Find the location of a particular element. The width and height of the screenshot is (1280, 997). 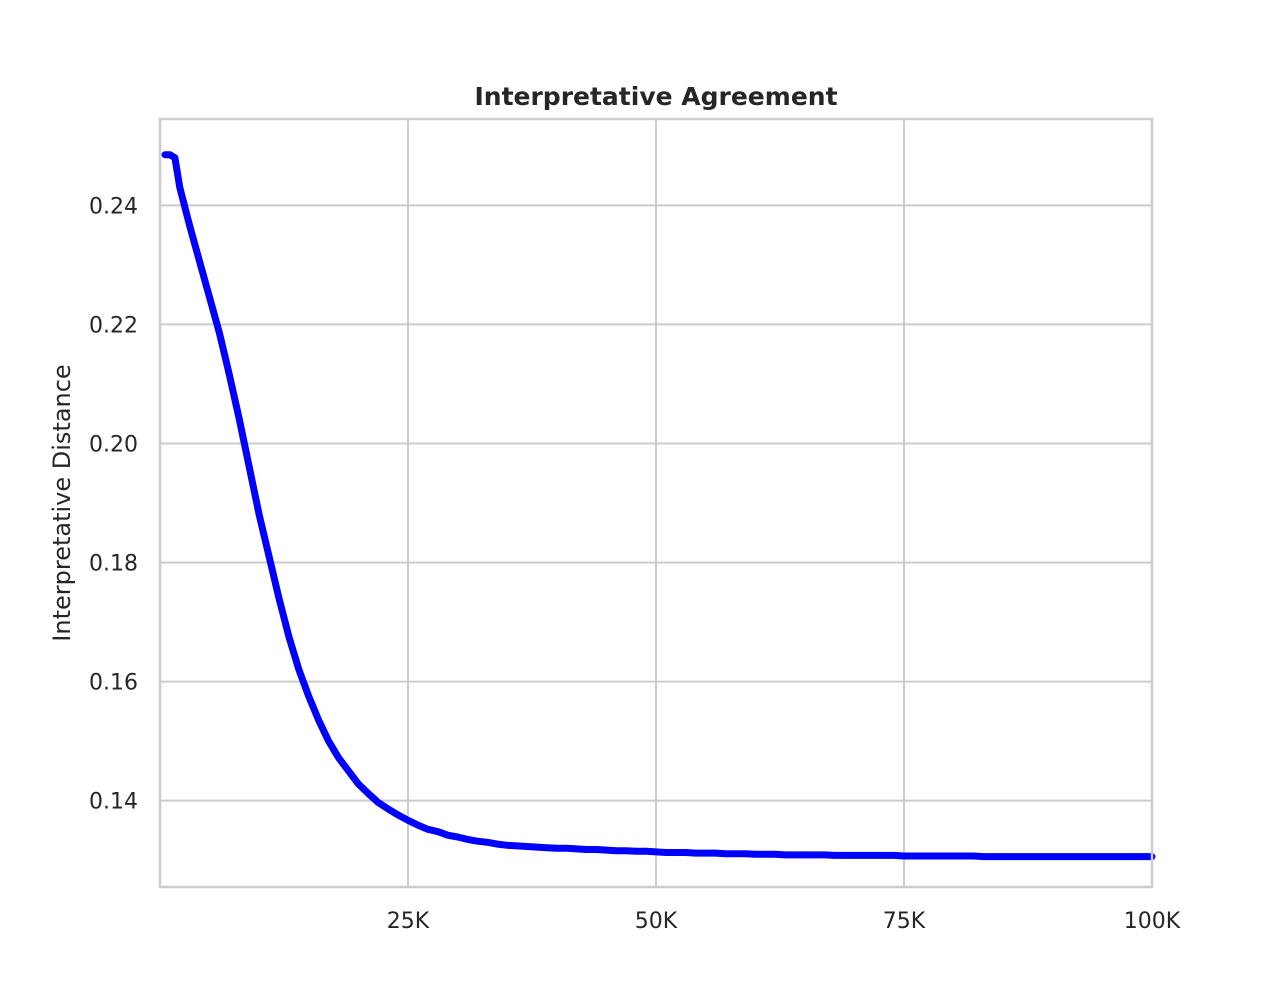

x-tick-label: 100K is located at coordinates (1152, 921).